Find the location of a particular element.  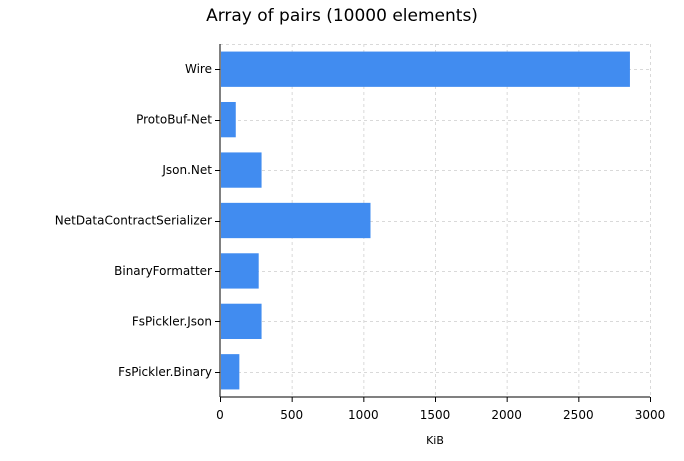

x-tick-label: 3000 is located at coordinates (650, 415).